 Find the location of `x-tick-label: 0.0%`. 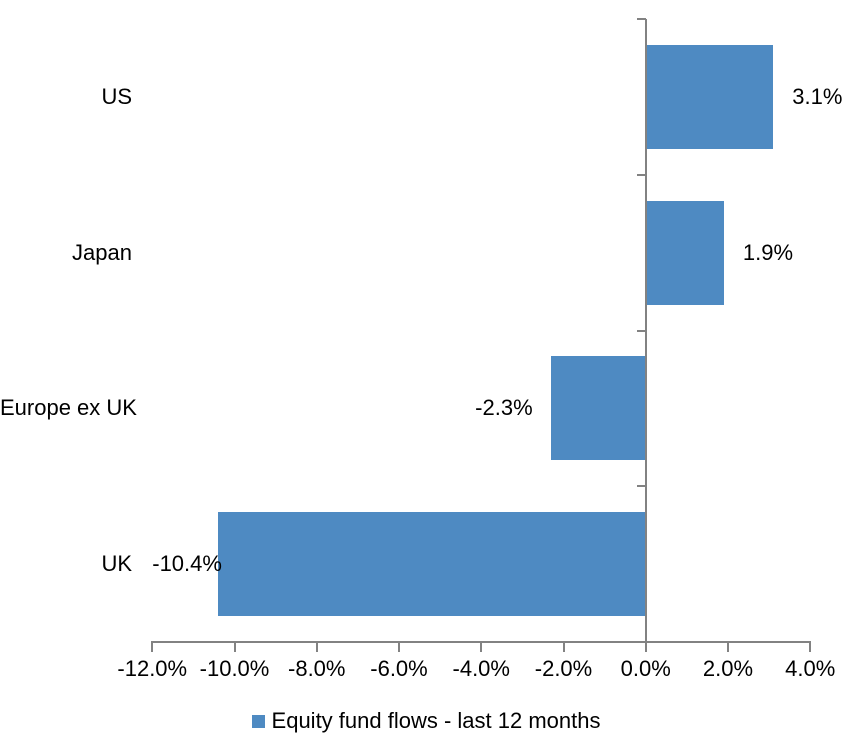

x-tick-label: 0.0% is located at coordinates (645, 668).